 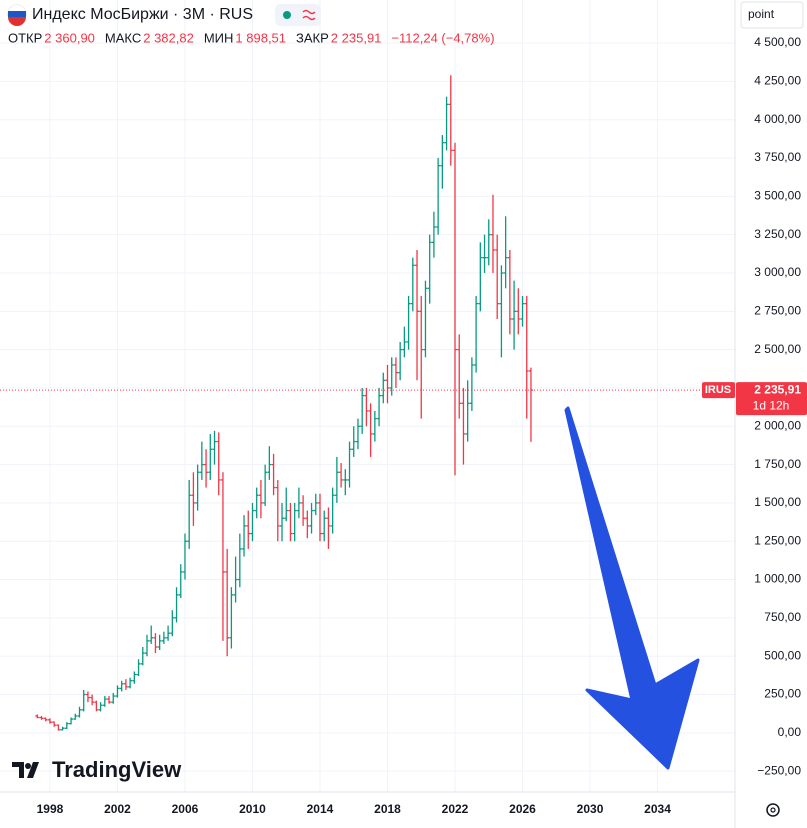 What do you see at coordinates (761, 14) in the screenshot?
I see `scale-button-label: point` at bounding box center [761, 14].